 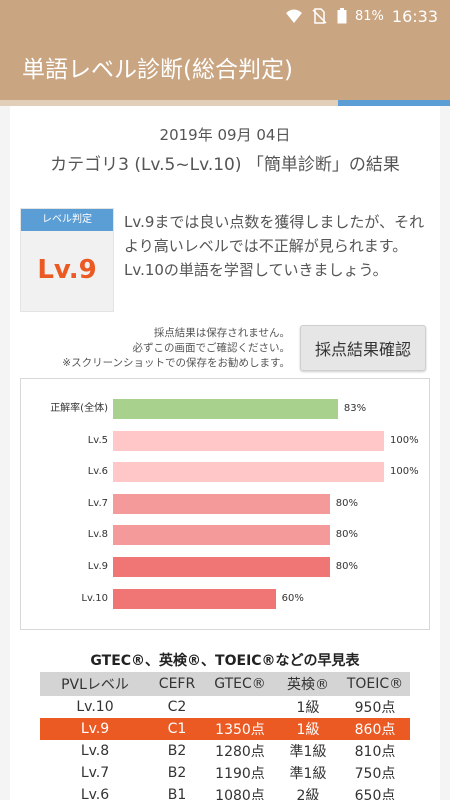 I want to click on chart-row: Lv.6 100%, so click(x=226, y=472).